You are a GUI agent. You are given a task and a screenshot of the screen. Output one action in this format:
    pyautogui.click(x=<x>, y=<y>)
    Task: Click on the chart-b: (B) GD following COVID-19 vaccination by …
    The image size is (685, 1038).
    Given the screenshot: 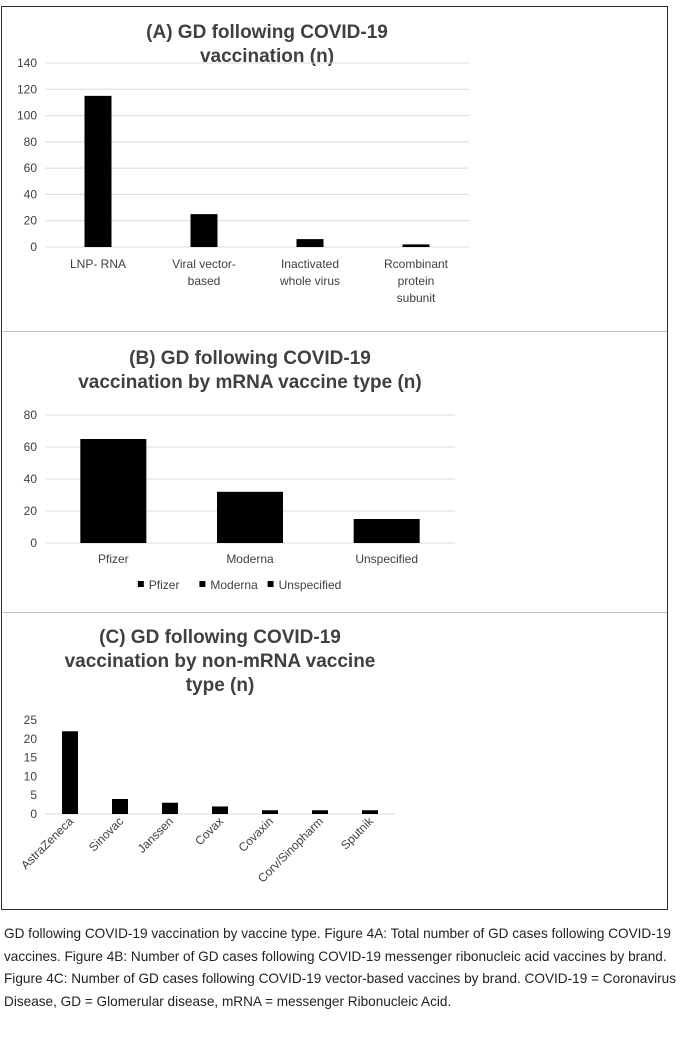 What is the action you would take?
    pyautogui.click(x=239, y=470)
    